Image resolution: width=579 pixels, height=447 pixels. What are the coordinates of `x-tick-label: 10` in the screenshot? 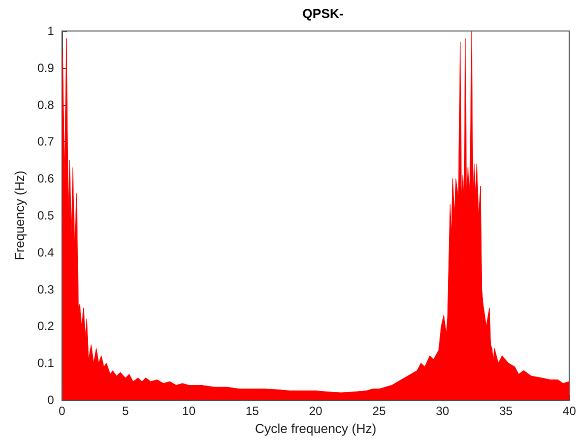 It's located at (189, 411).